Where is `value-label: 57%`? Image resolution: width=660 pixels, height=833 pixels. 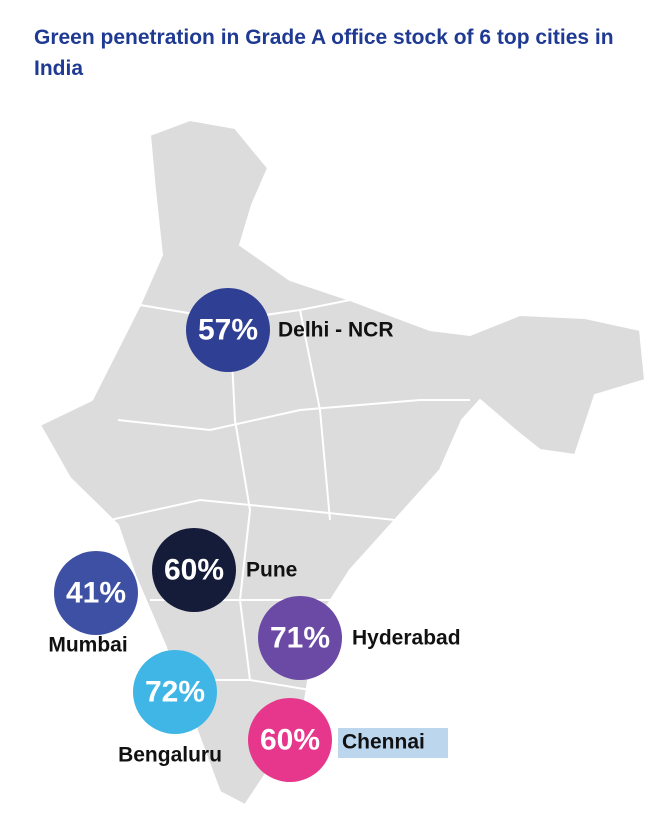 value-label: 57% is located at coordinates (228, 330).